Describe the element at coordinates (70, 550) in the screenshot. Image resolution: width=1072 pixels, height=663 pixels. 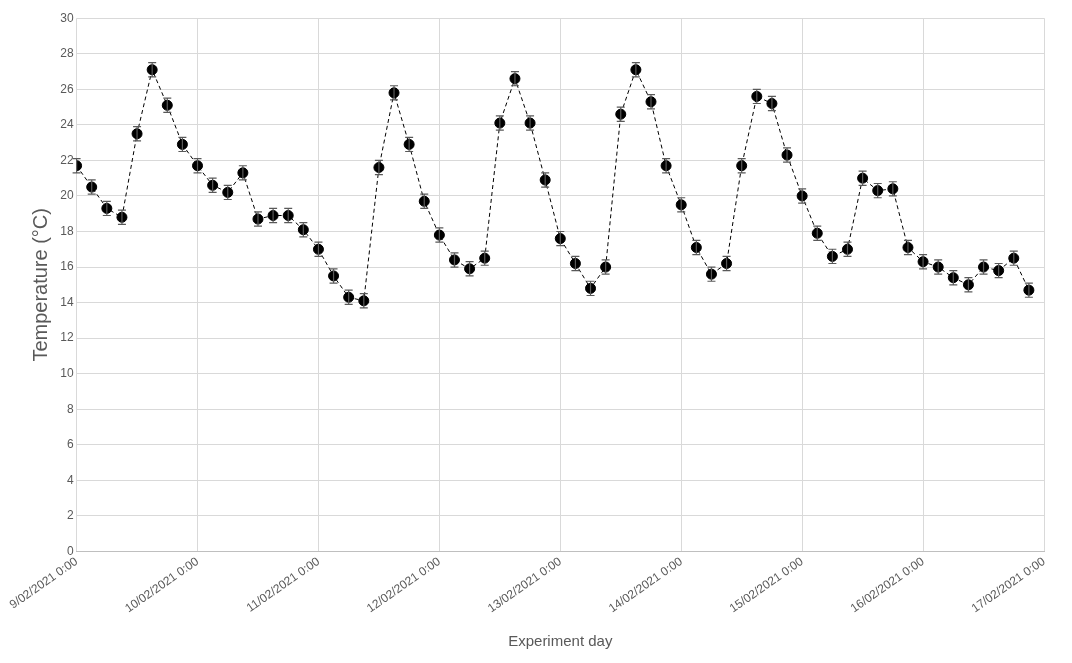
I see `y-tick-label: 0` at that location.